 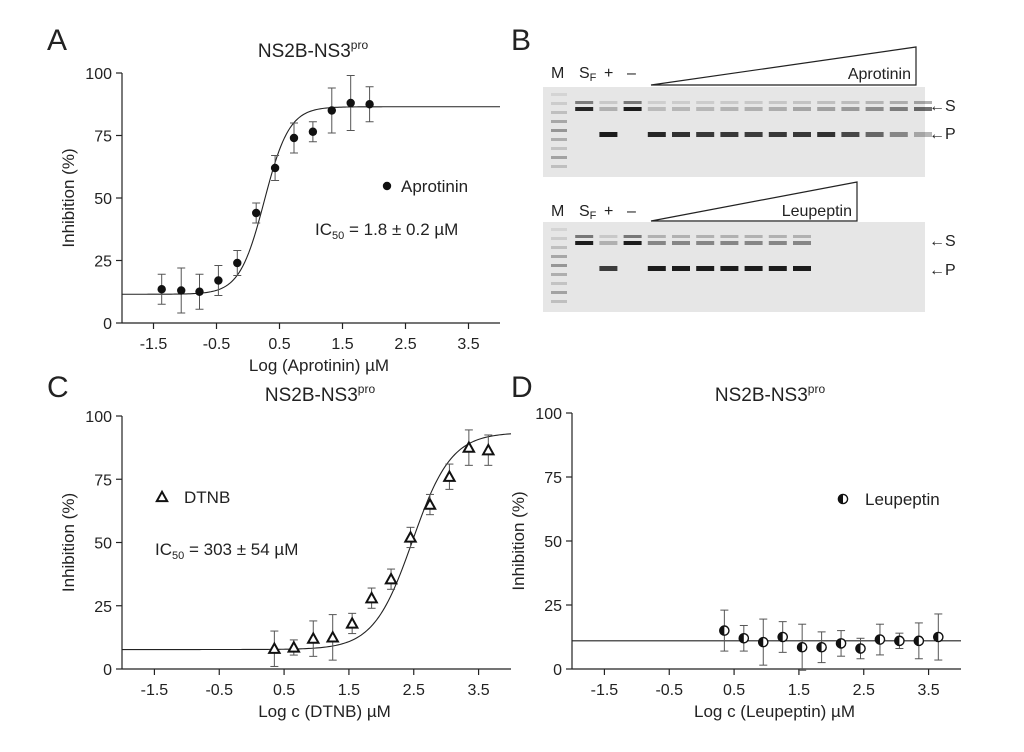 I want to click on panel-c-legend-marker, so click(x=162, y=496).